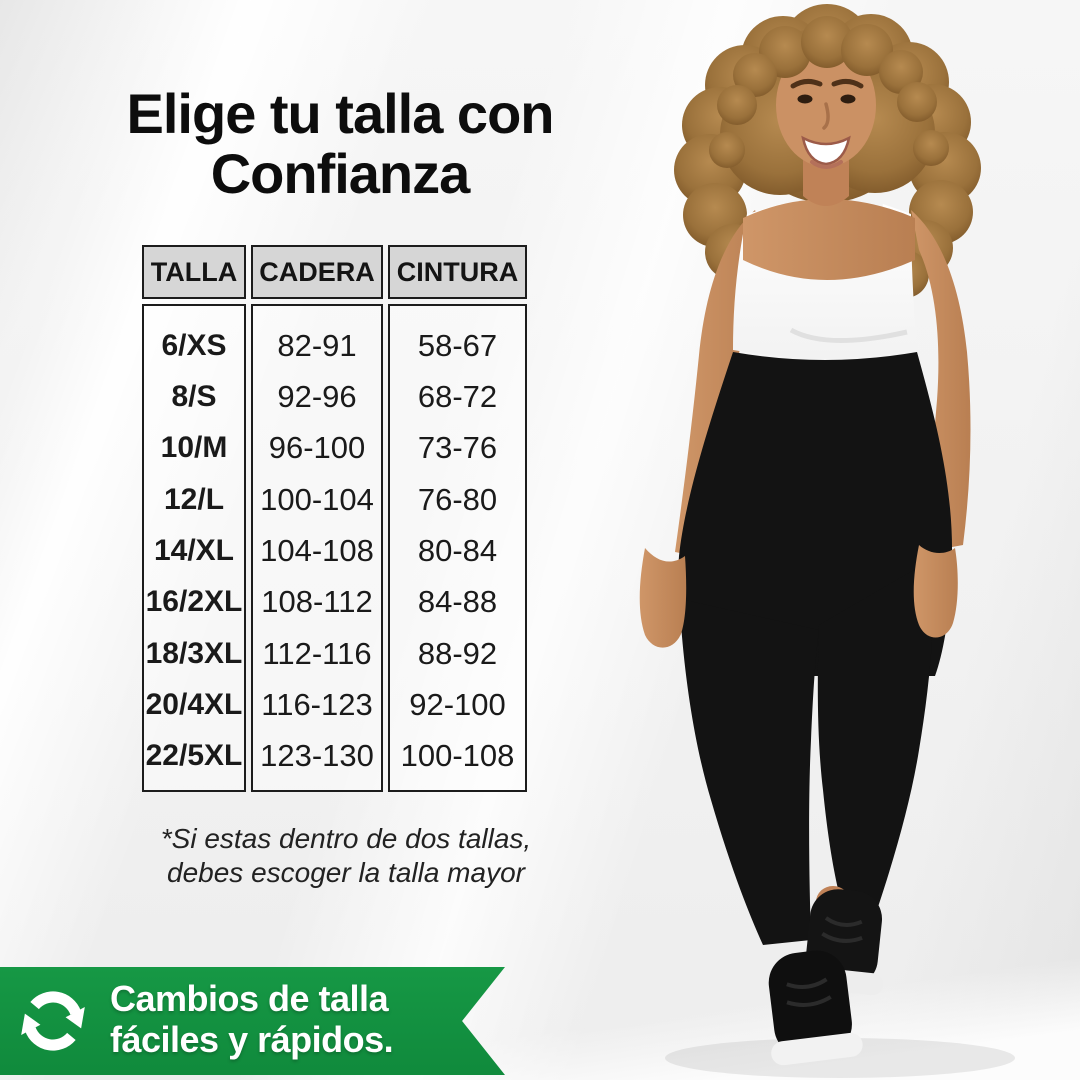  What do you see at coordinates (798, 596) in the screenshot?
I see `hands` at bounding box center [798, 596].